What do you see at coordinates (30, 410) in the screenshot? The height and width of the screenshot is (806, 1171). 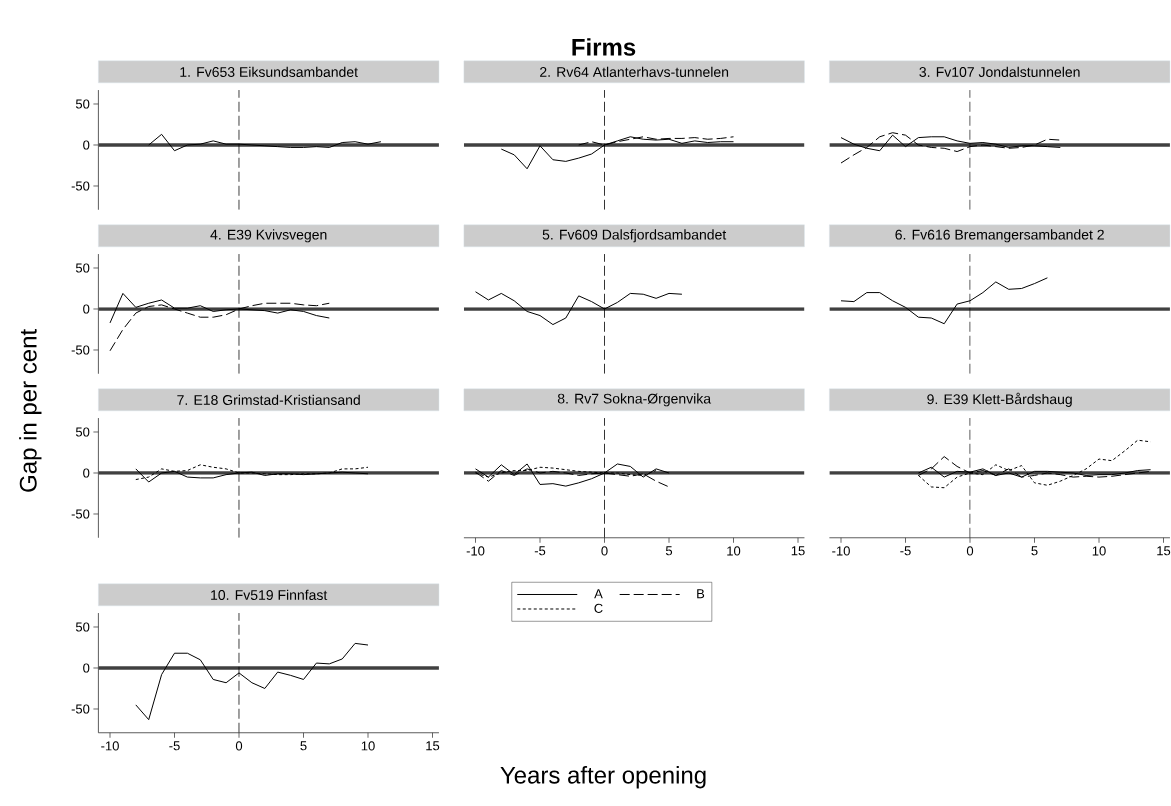 I see `y-axis-title: Gap in per cent` at bounding box center [30, 410].